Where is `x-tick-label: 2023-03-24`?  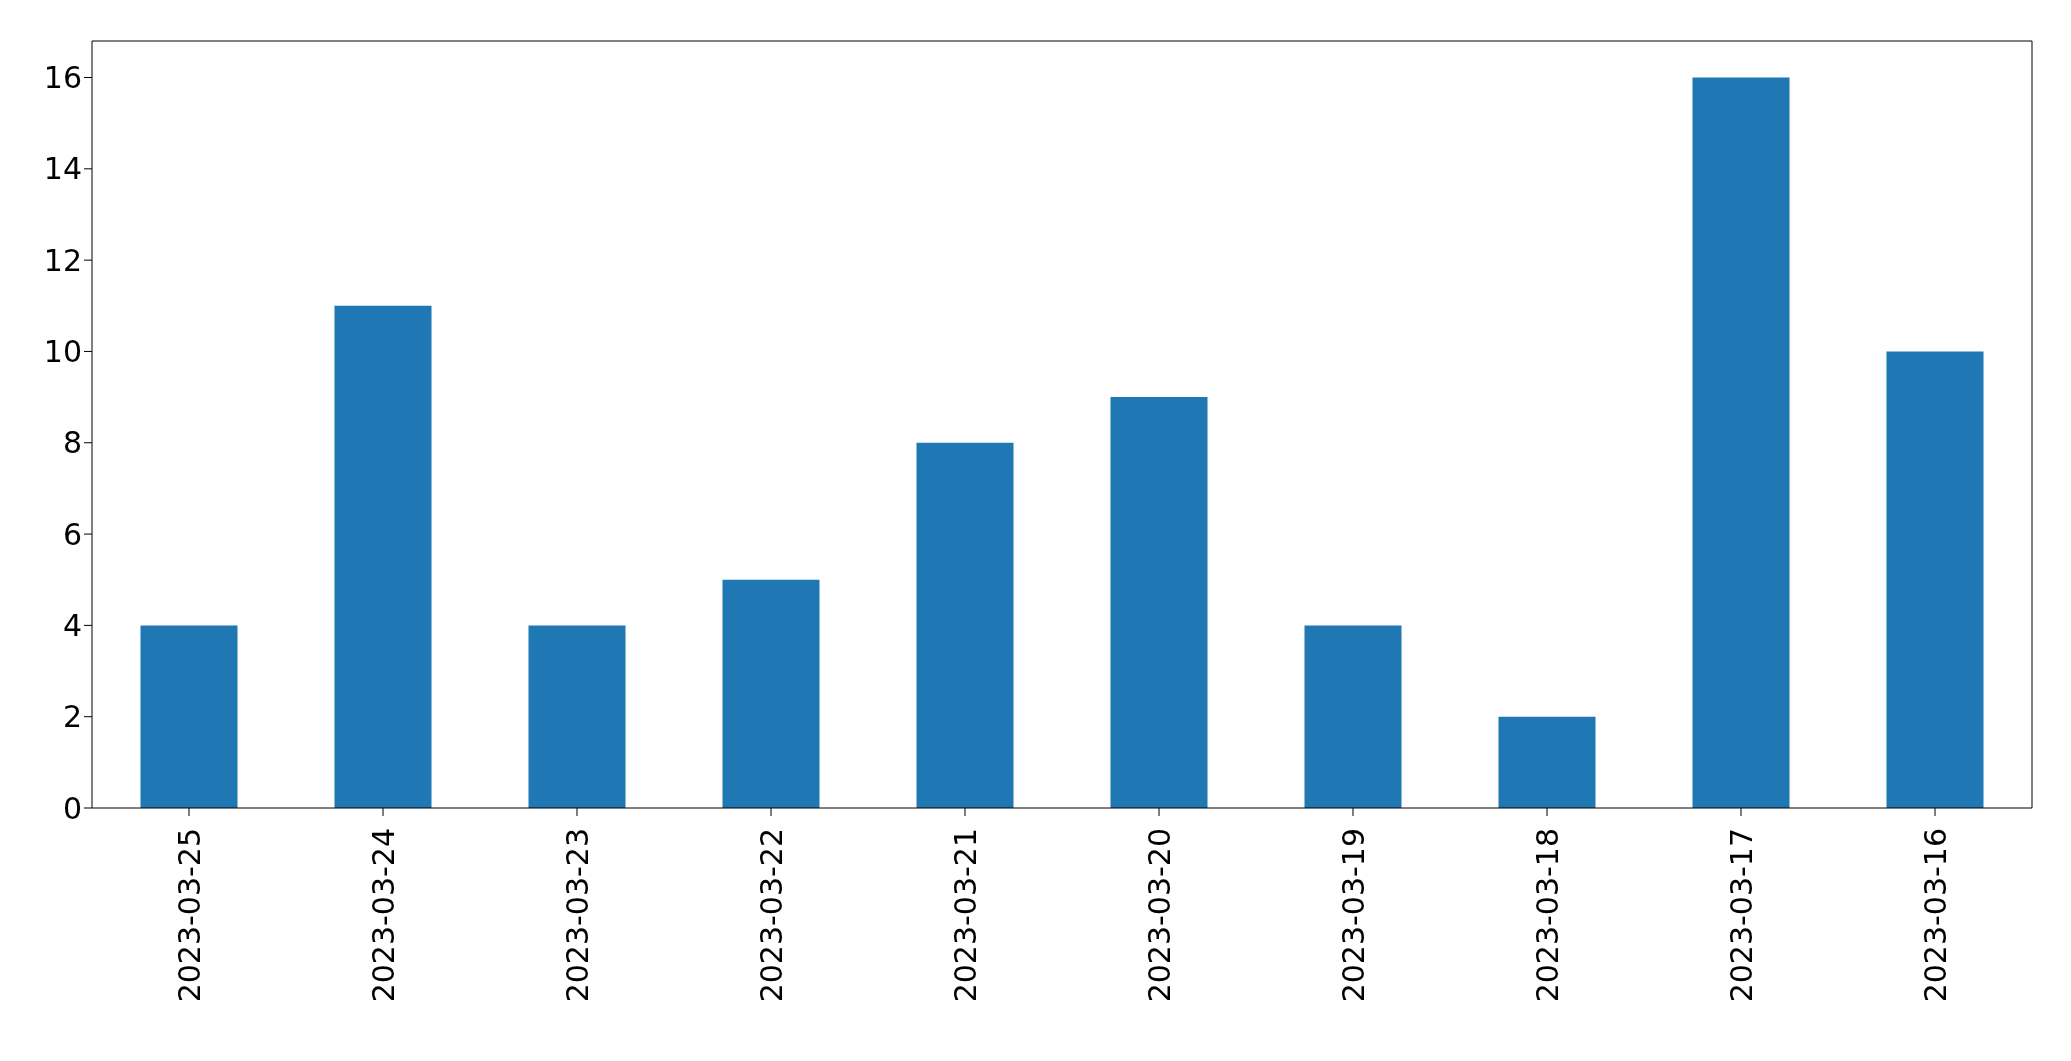
x-tick-label: 2023-03-24 is located at coordinates (383, 915).